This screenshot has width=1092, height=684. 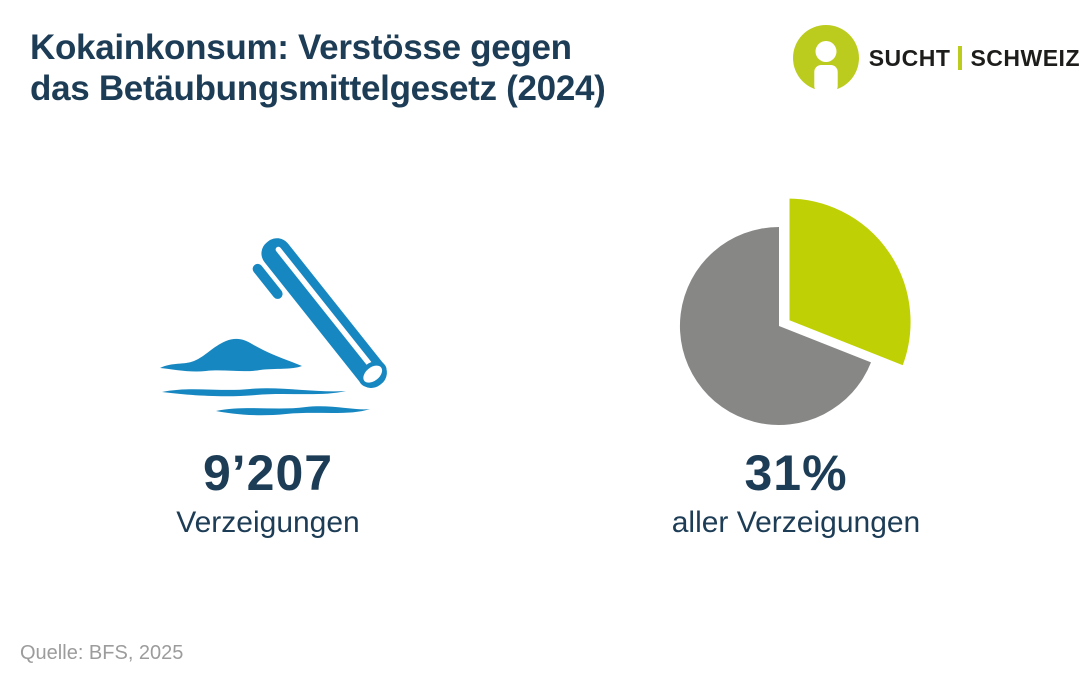 I want to click on stat-right: 31% aller Verzeigungen, so click(x=796, y=494).